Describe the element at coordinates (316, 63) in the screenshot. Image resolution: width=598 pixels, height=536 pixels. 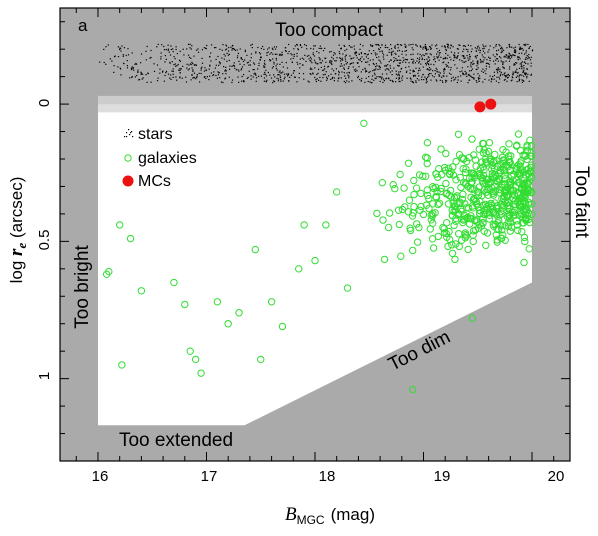
I see `stars-points` at that location.